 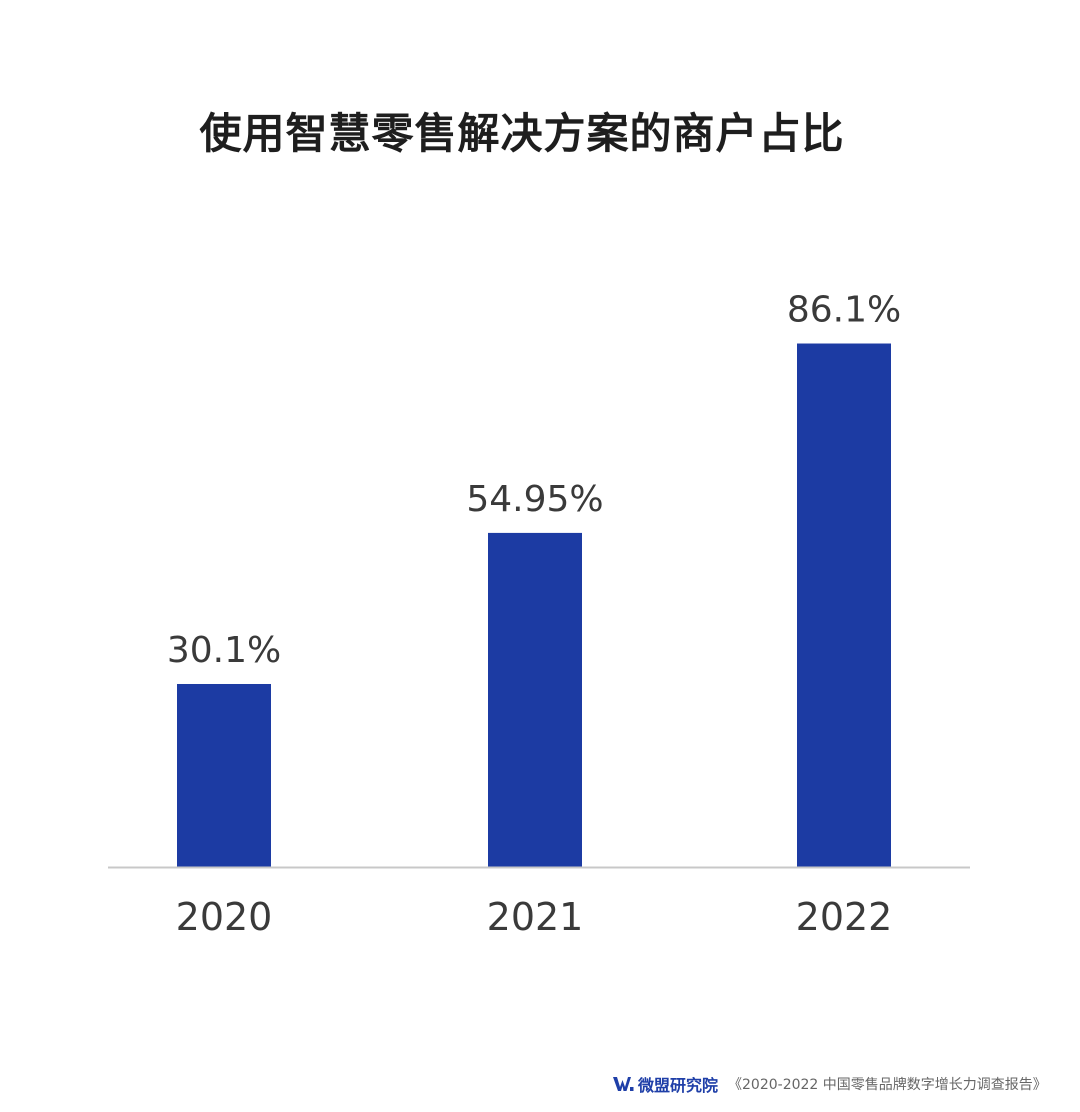 I want to click on x-tick-label-2021: 2021, so click(x=535, y=917).